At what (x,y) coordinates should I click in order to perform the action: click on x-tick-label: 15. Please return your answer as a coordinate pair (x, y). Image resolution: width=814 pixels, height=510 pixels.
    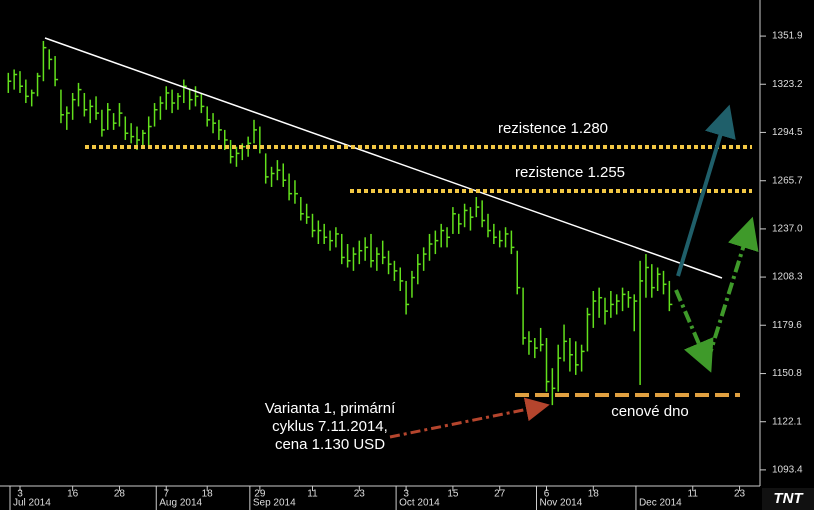
    Looking at the image, I should click on (453, 494).